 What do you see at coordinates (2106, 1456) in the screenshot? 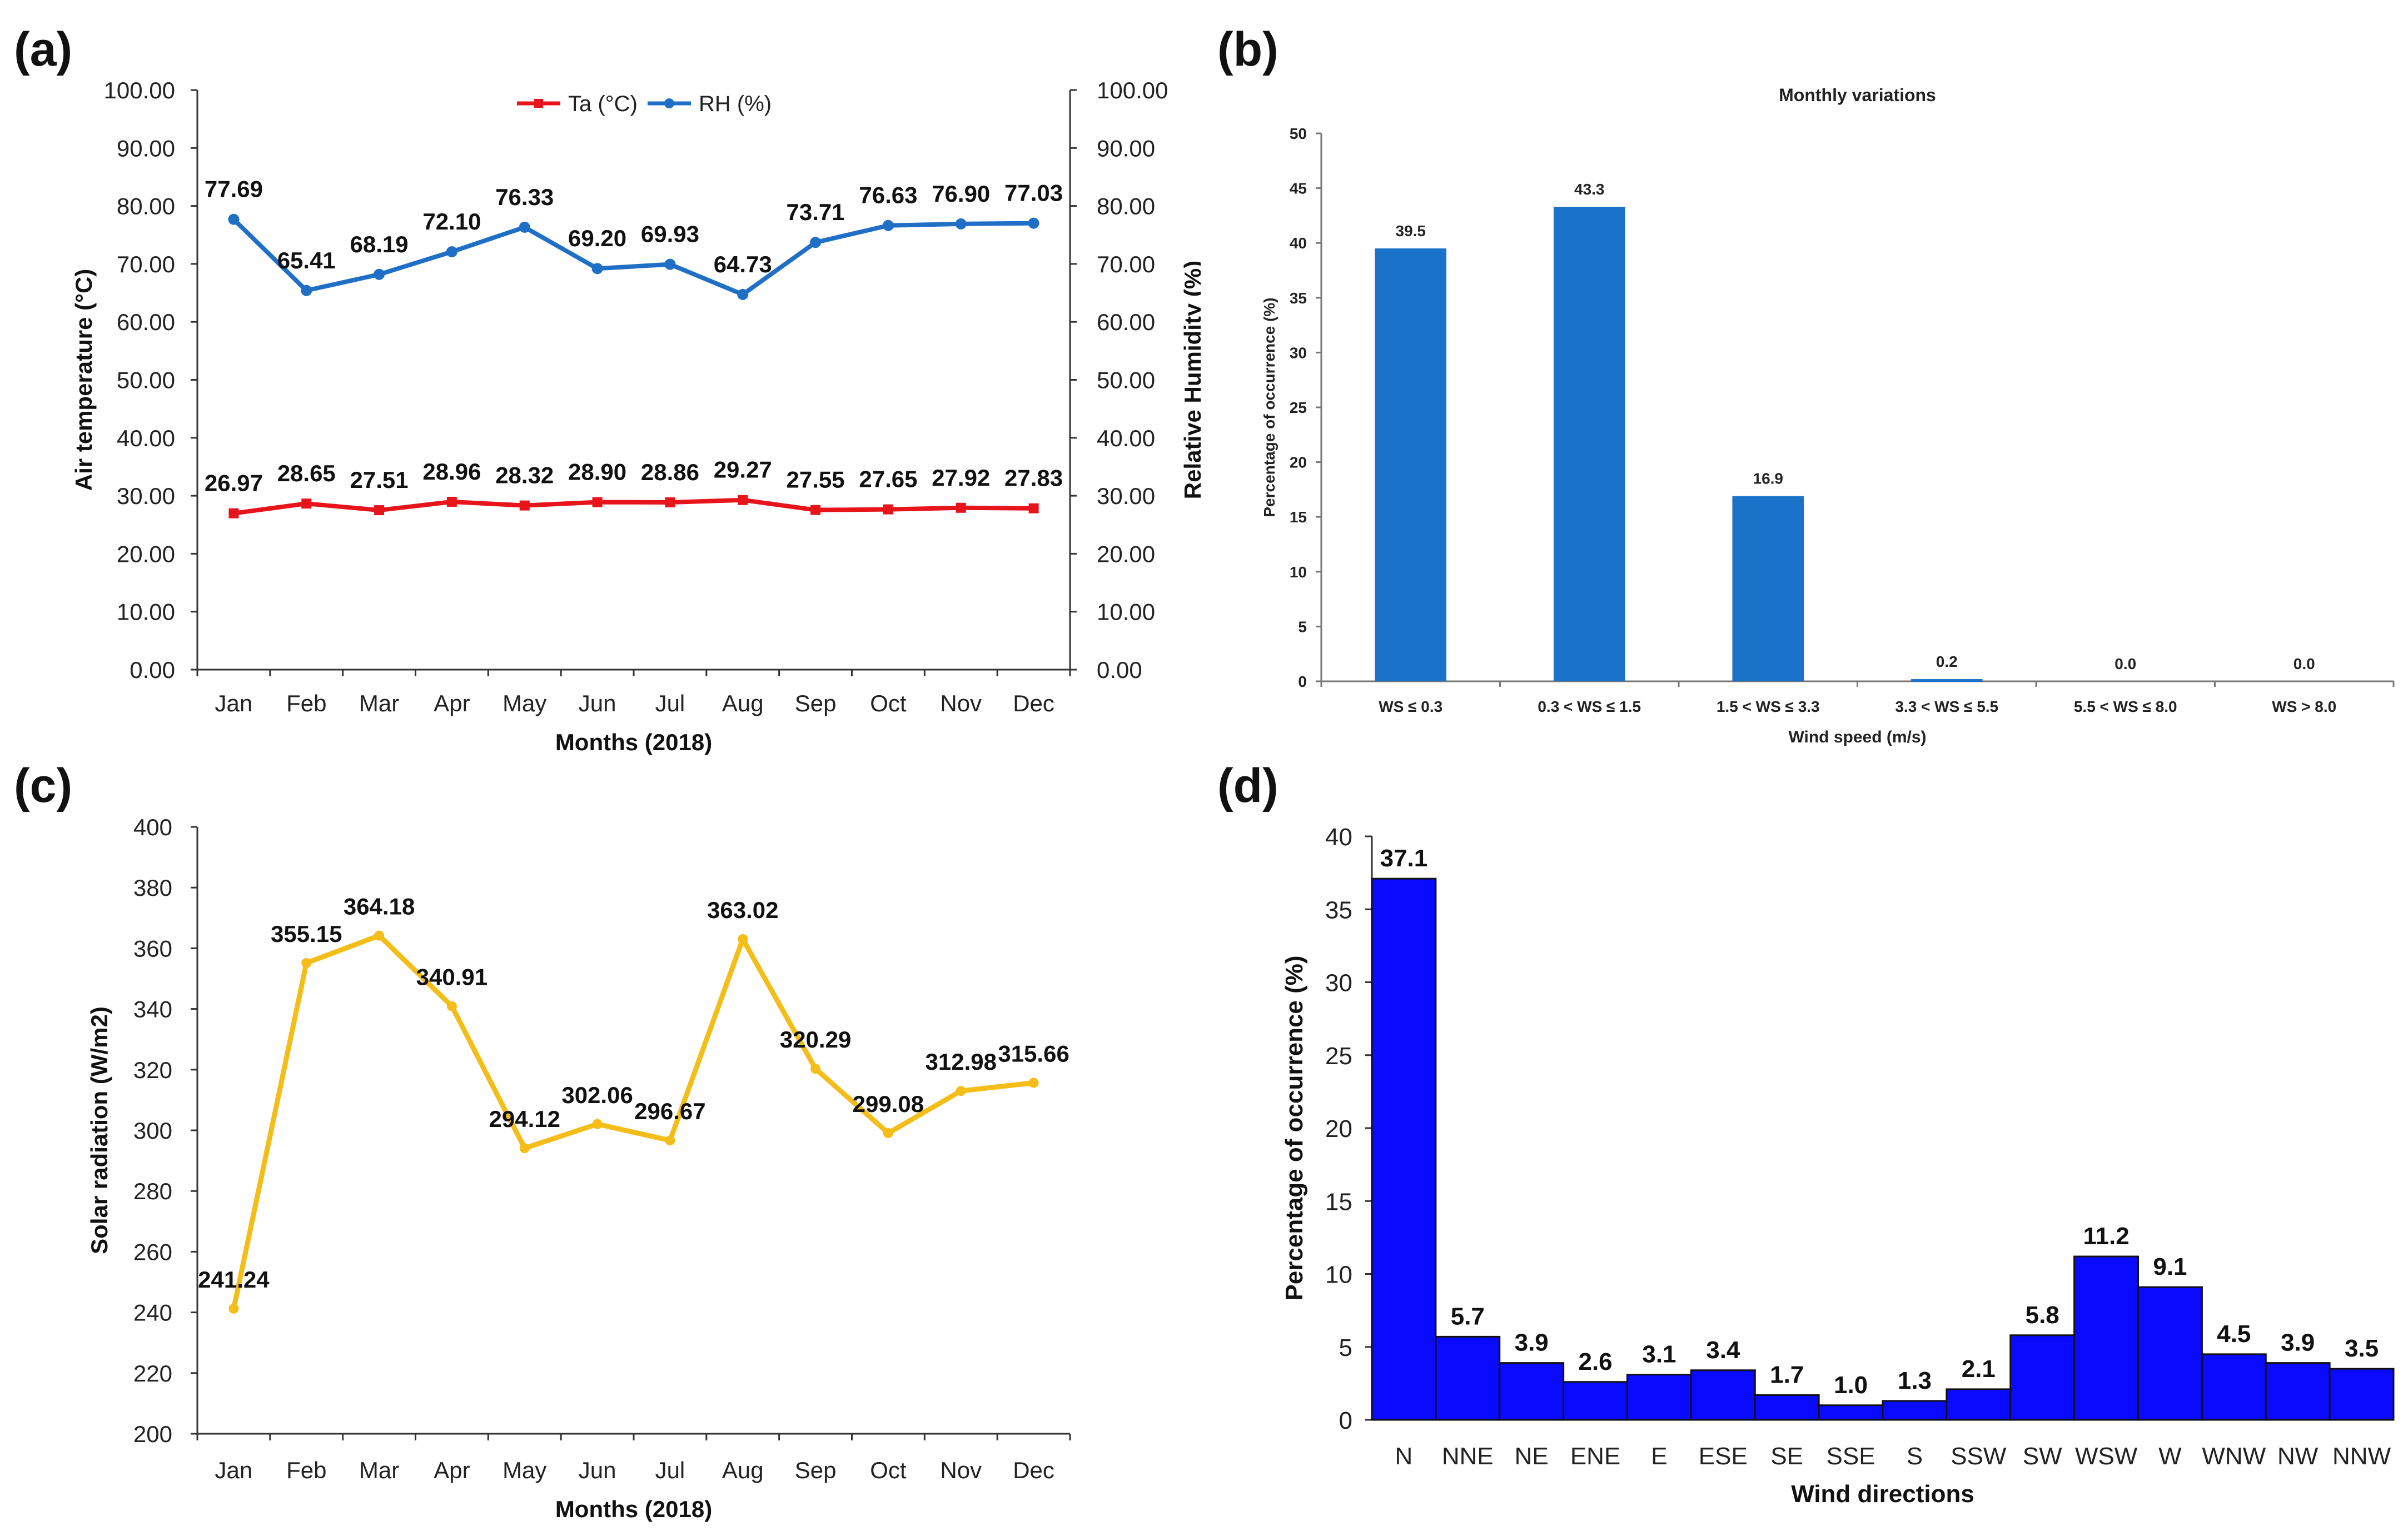
I see `d-xtick-label: WSW` at bounding box center [2106, 1456].